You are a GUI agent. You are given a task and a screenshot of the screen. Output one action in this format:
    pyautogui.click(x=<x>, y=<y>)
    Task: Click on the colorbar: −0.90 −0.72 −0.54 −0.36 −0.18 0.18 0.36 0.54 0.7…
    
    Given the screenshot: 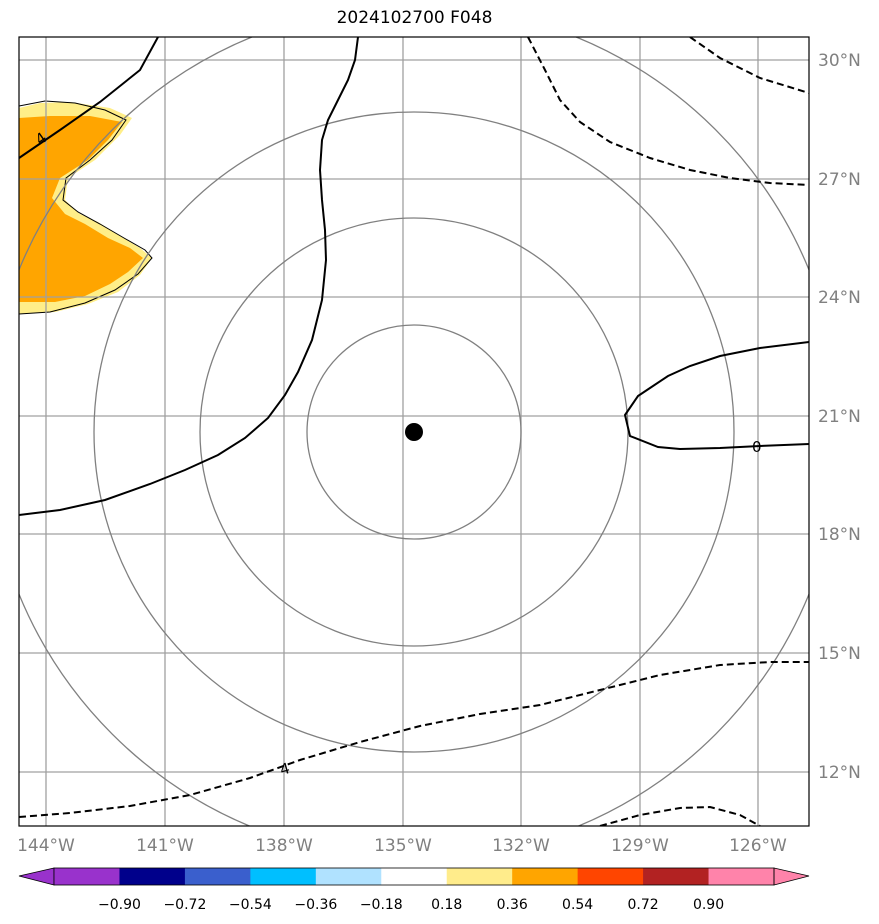 What is the action you would take?
    pyautogui.click(x=414, y=890)
    